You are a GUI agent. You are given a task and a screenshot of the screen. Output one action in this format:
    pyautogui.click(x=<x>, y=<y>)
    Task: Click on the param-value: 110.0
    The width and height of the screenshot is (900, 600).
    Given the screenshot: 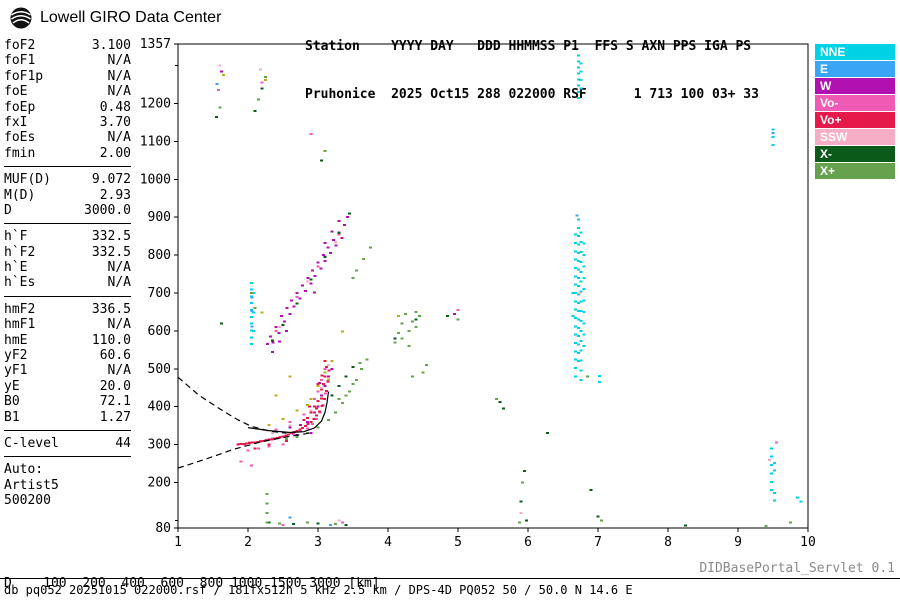 What is the action you would take?
    pyautogui.click(x=111, y=340)
    